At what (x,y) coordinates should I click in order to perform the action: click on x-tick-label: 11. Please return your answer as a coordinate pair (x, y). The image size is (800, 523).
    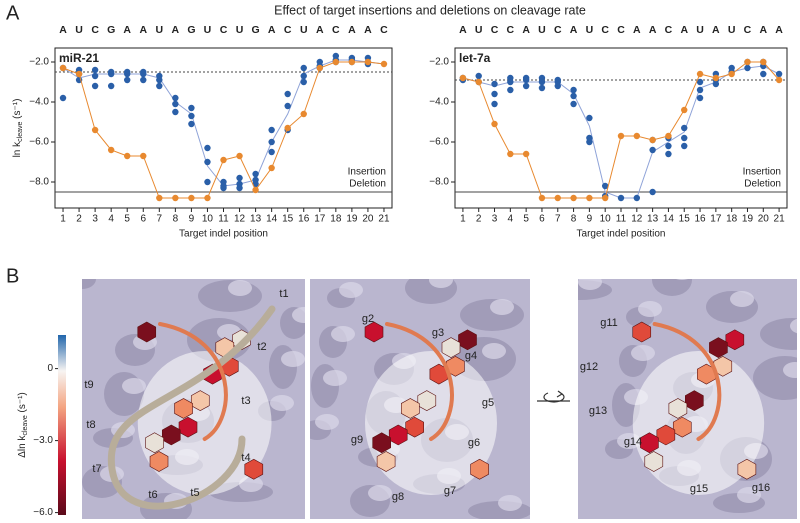
    Looking at the image, I should click on (621, 219).